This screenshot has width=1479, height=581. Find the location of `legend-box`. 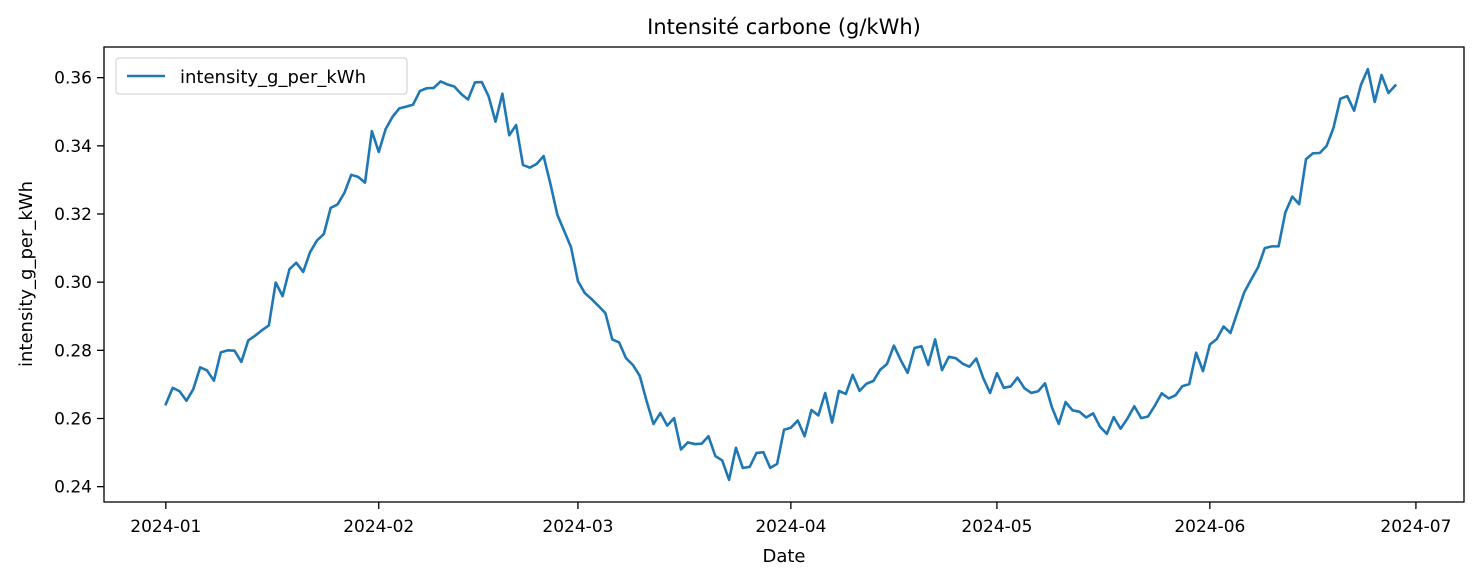

legend-box is located at coordinates (261, 76).